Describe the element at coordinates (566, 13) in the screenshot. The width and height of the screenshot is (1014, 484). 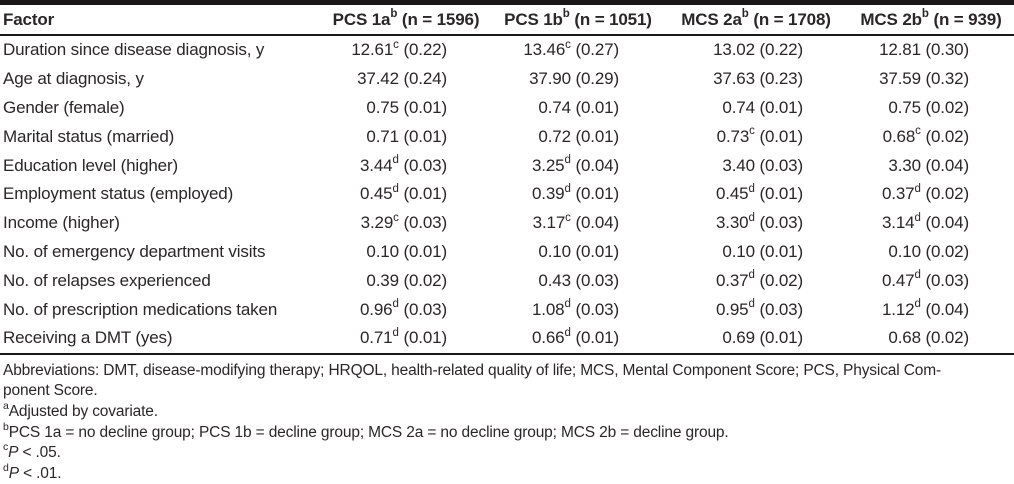
I see `column-header-superscript: b` at that location.